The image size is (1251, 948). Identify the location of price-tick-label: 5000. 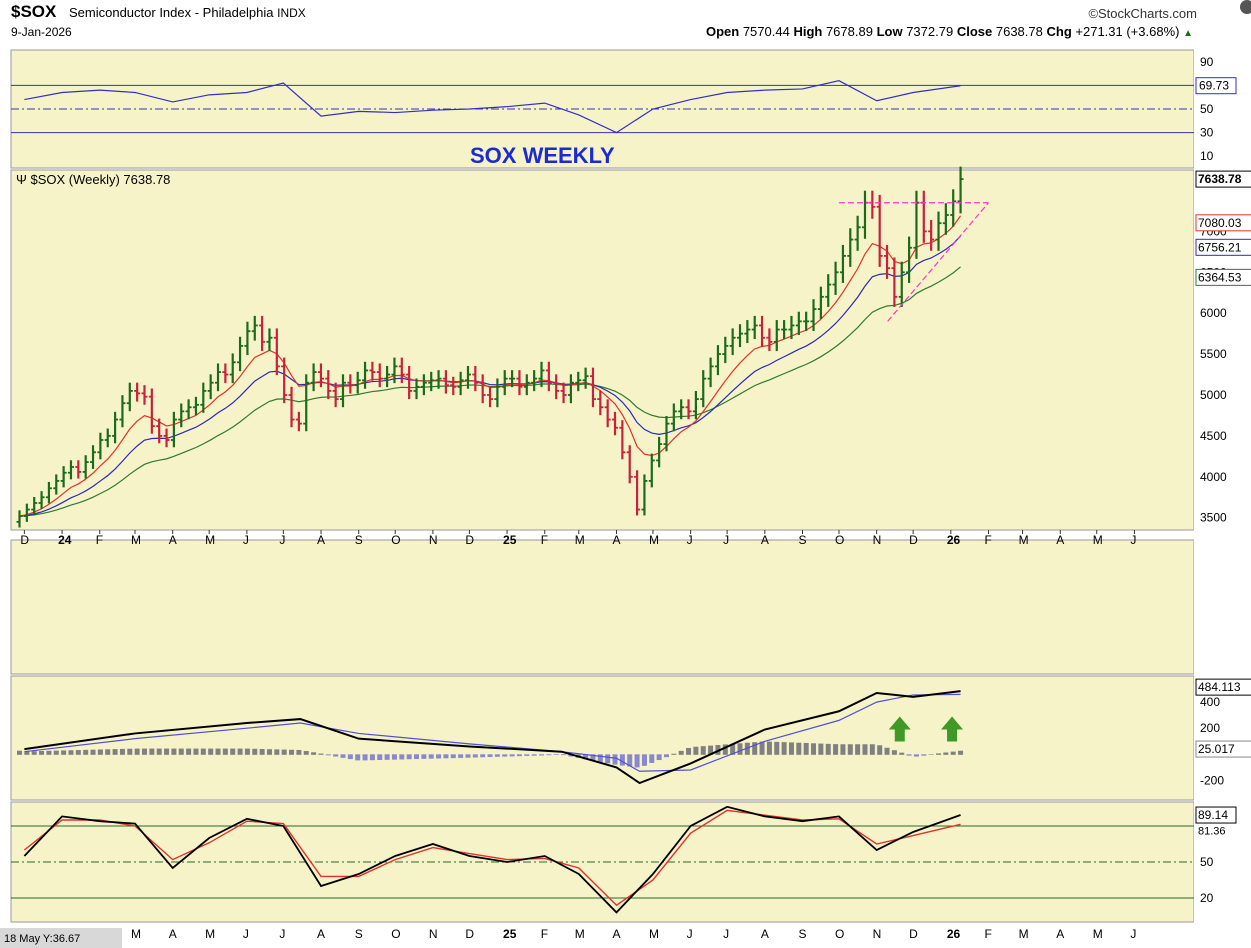
(1213, 395).